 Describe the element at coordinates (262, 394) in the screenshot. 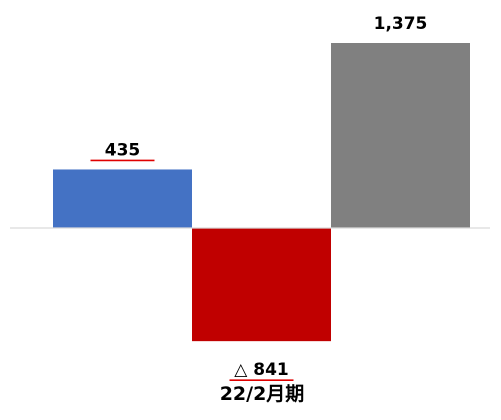

I see `period-label: 22/2月期` at that location.